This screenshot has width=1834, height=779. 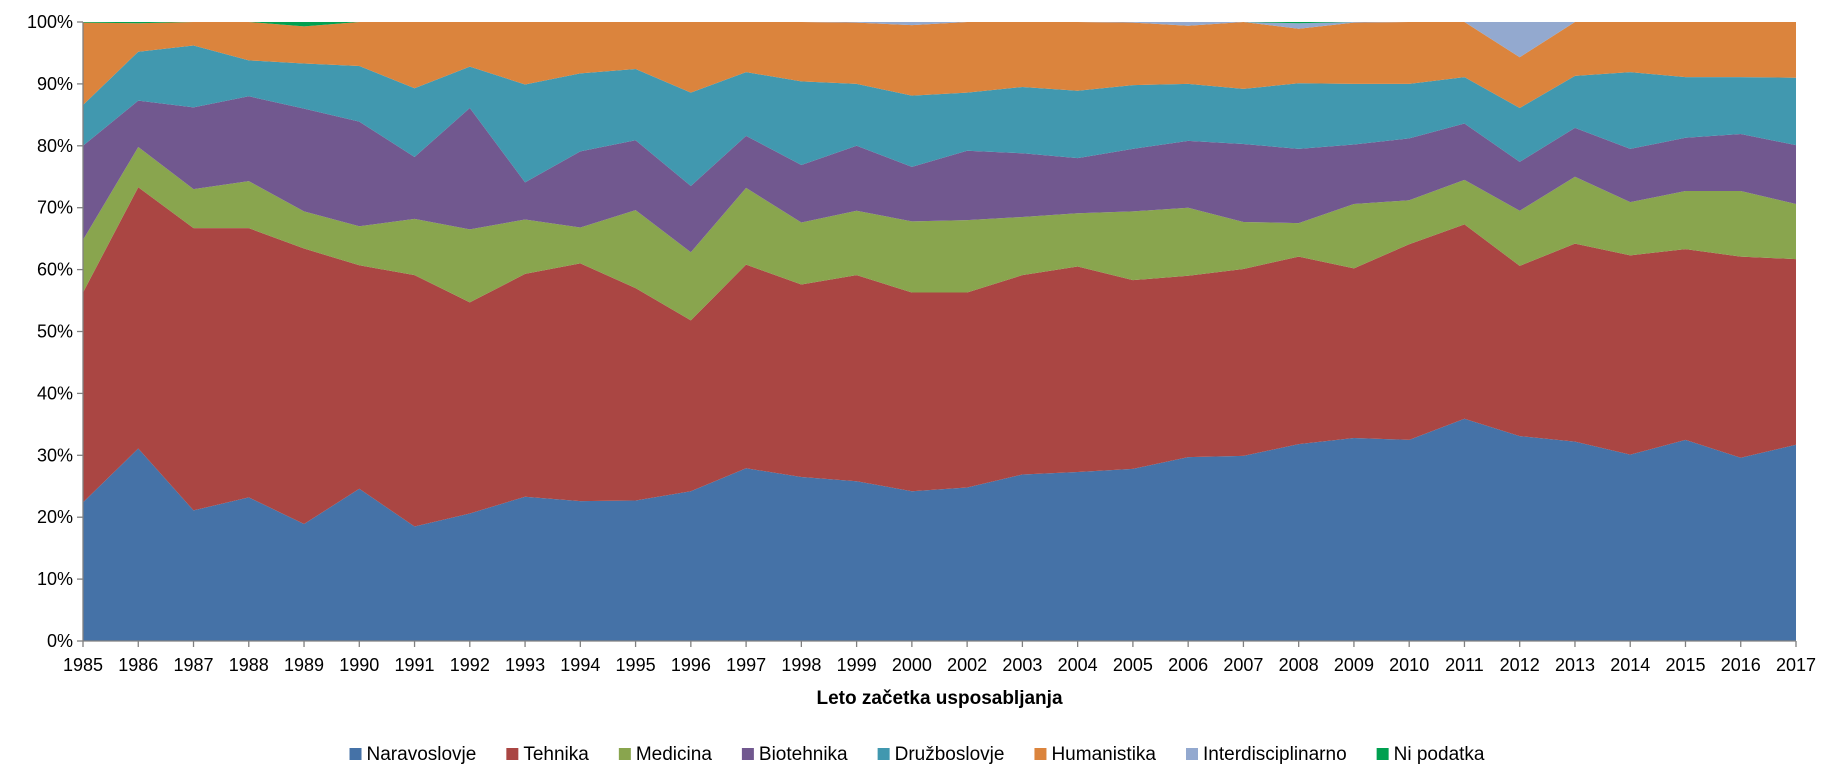 What do you see at coordinates (939, 65) in the screenshot?
I see `area-humanistika` at bounding box center [939, 65].